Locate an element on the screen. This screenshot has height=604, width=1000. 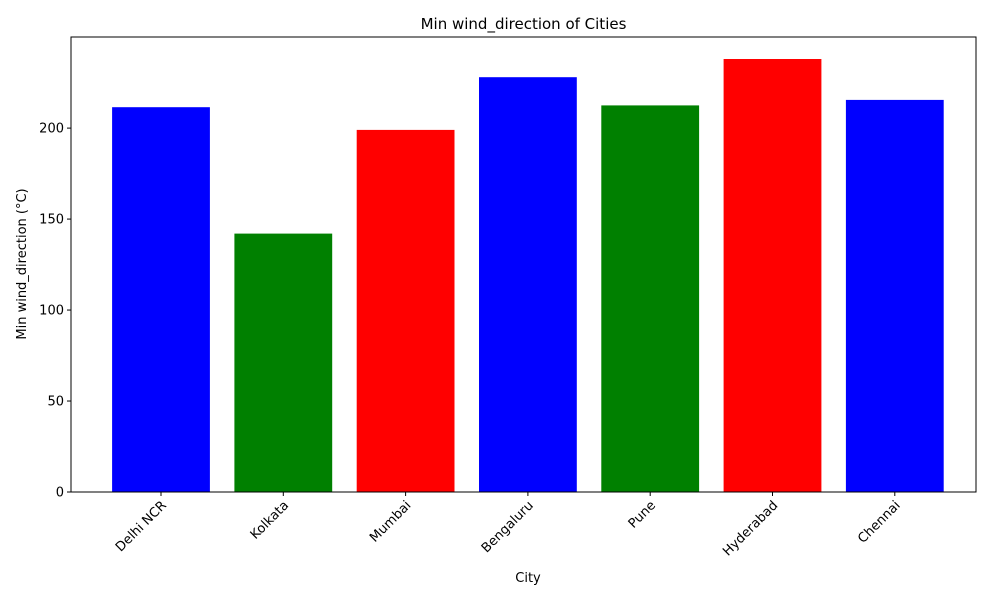
x-tick-label: Bengaluru is located at coordinates (508, 527).